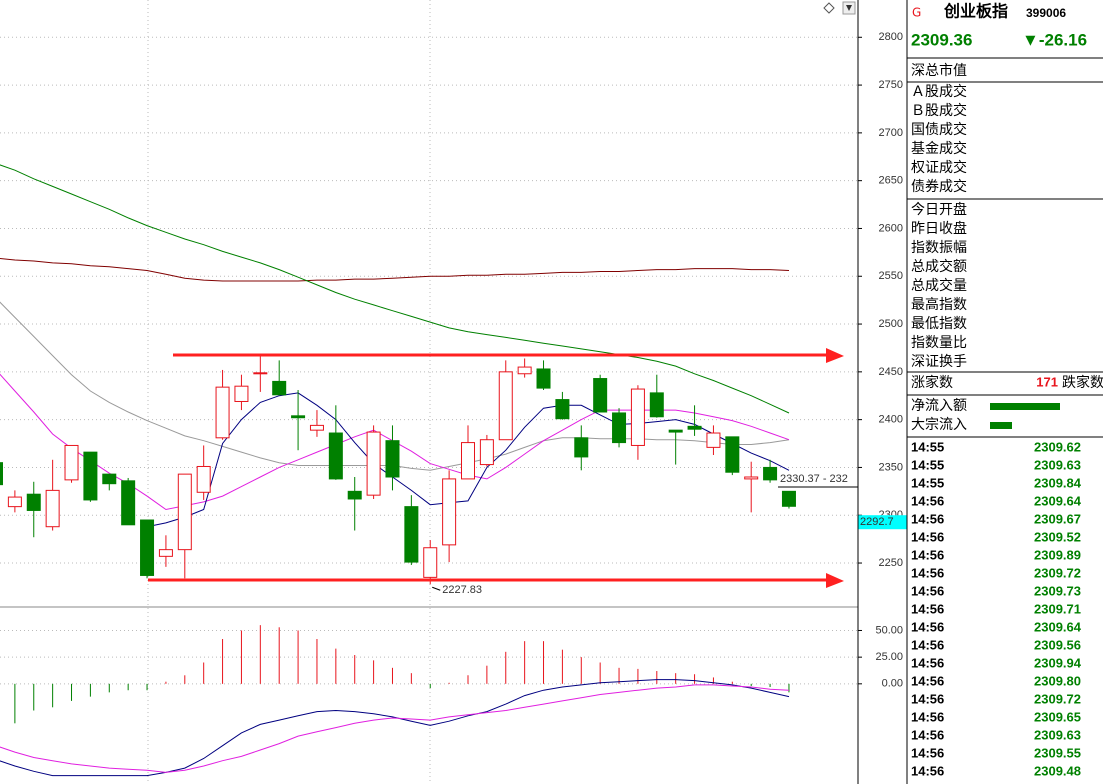 This screenshot has height=784, width=1103. What do you see at coordinates (1057, 446) in the screenshot?
I see `tick-price: 2309.62` at bounding box center [1057, 446].